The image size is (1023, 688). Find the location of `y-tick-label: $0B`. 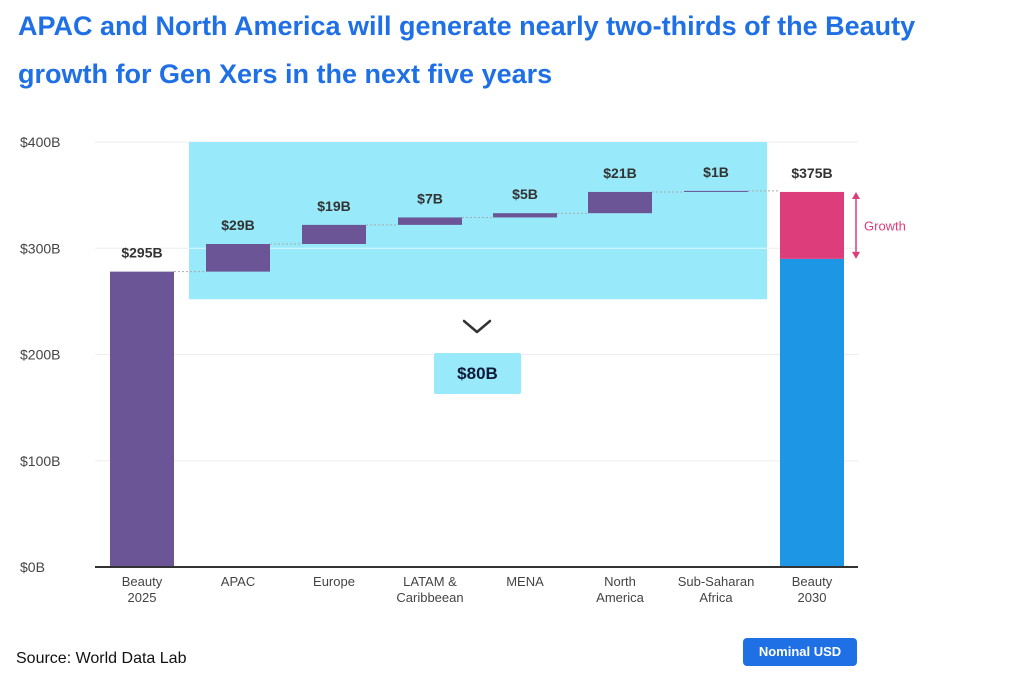

y-tick-label: $0B is located at coordinates (32, 567).